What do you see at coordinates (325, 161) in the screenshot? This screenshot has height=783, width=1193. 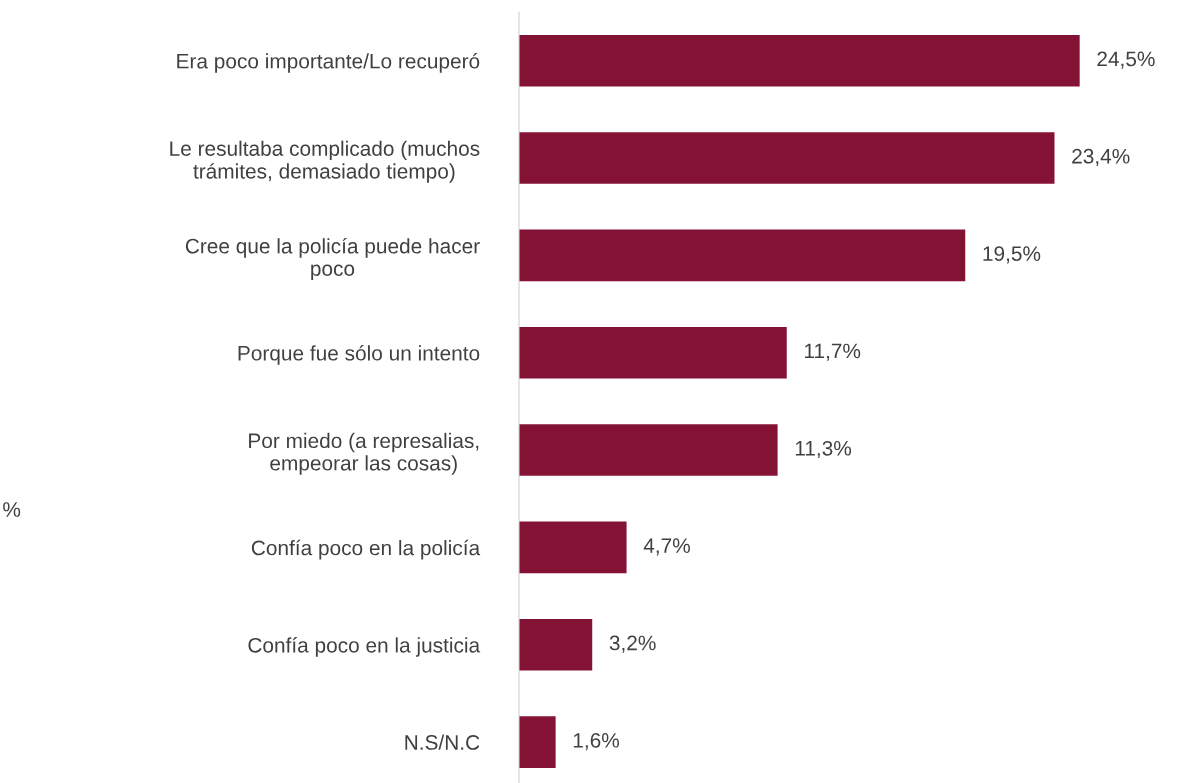 I see `y-tick-label: Le resultaba complicado (muchos trámites, demasiado tiempo)` at bounding box center [325, 161].